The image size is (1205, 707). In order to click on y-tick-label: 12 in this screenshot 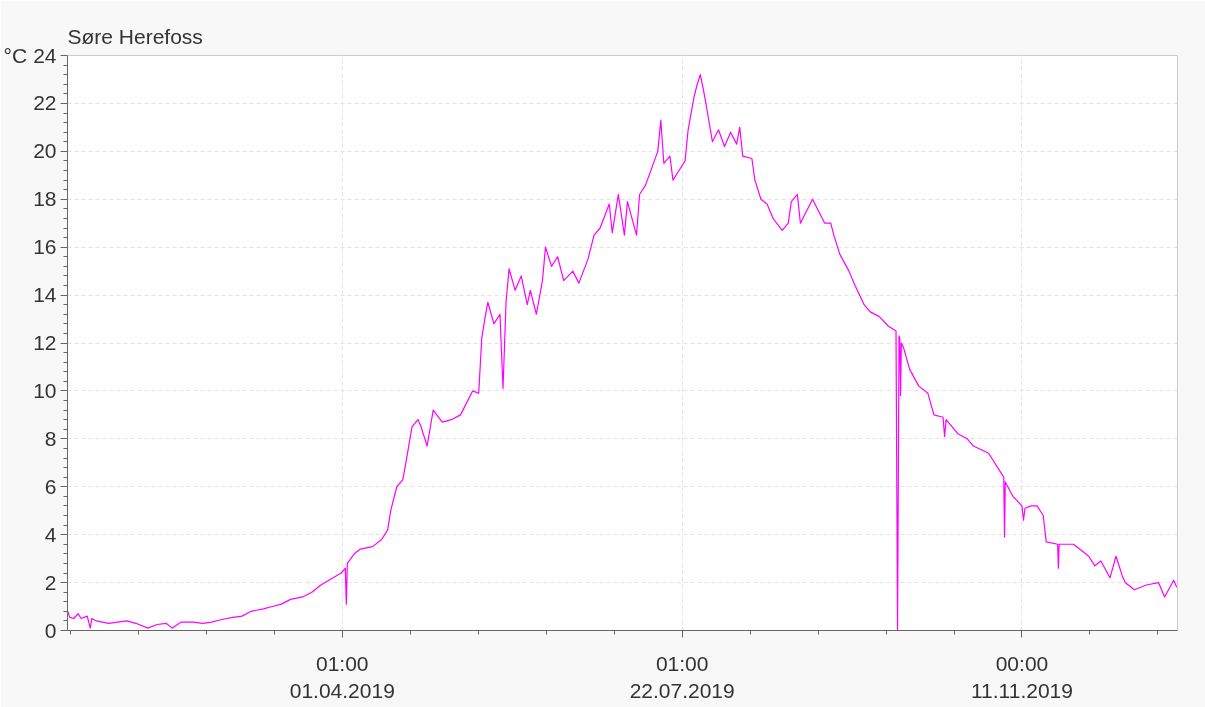, I will do `click(45, 342)`.